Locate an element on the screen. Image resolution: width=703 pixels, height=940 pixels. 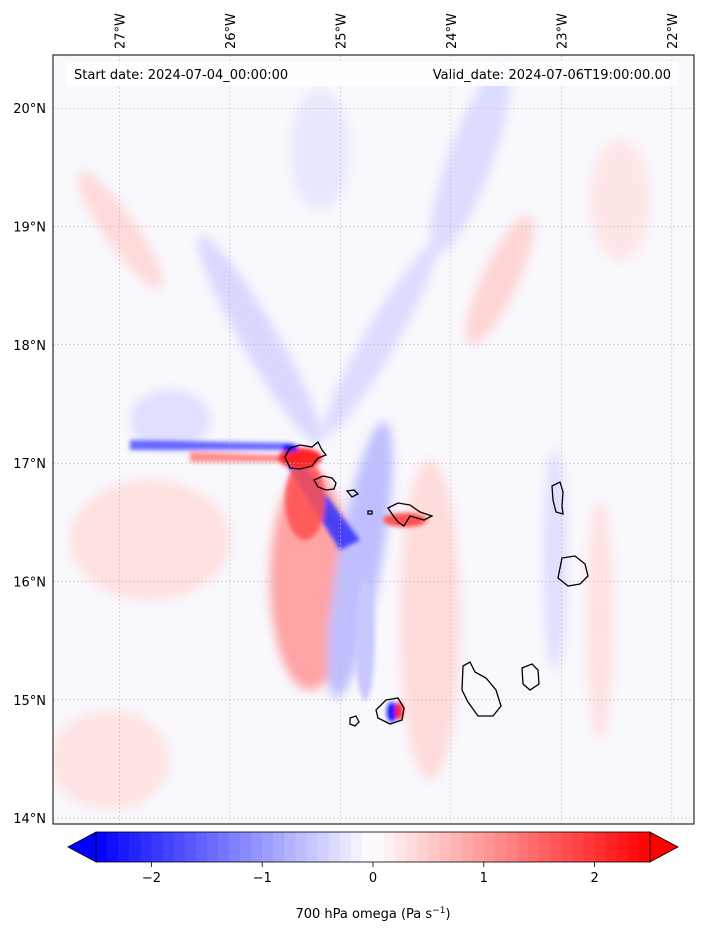
longitude-labels: 27°W 26°W 25°W 24°W 23°W 22°W is located at coordinates (397, 31).